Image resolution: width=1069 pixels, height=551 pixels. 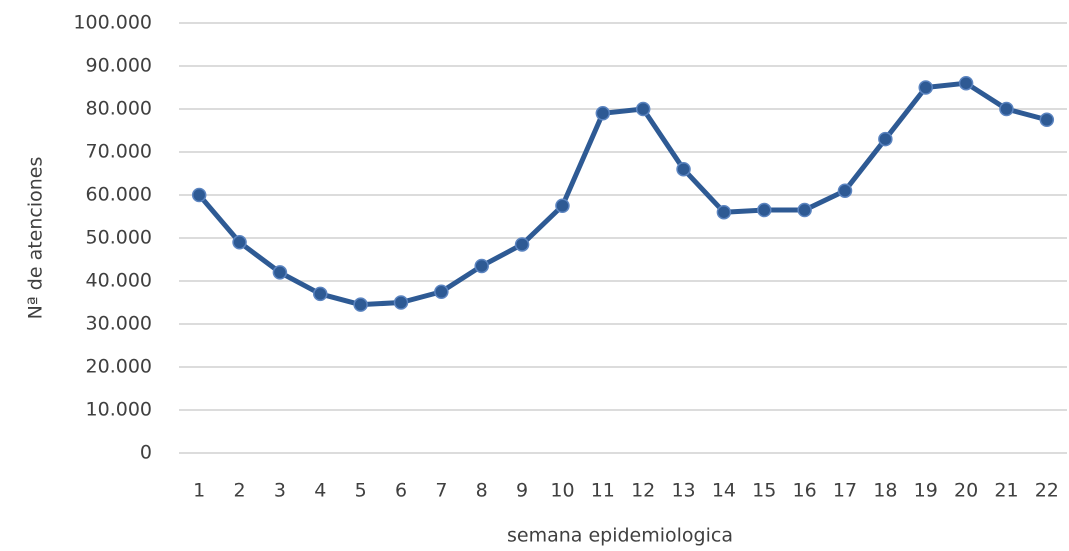 What do you see at coordinates (119, 367) in the screenshot?
I see `y-tick-label: 20.000` at bounding box center [119, 367].